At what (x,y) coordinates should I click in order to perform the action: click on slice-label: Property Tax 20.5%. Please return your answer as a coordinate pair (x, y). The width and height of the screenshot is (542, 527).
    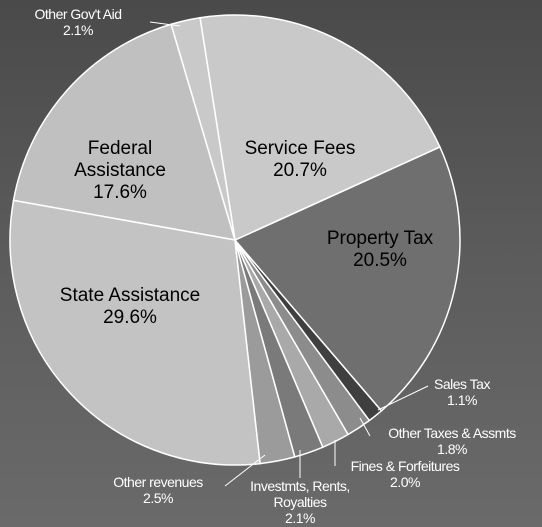
    Looking at the image, I should click on (380, 250).